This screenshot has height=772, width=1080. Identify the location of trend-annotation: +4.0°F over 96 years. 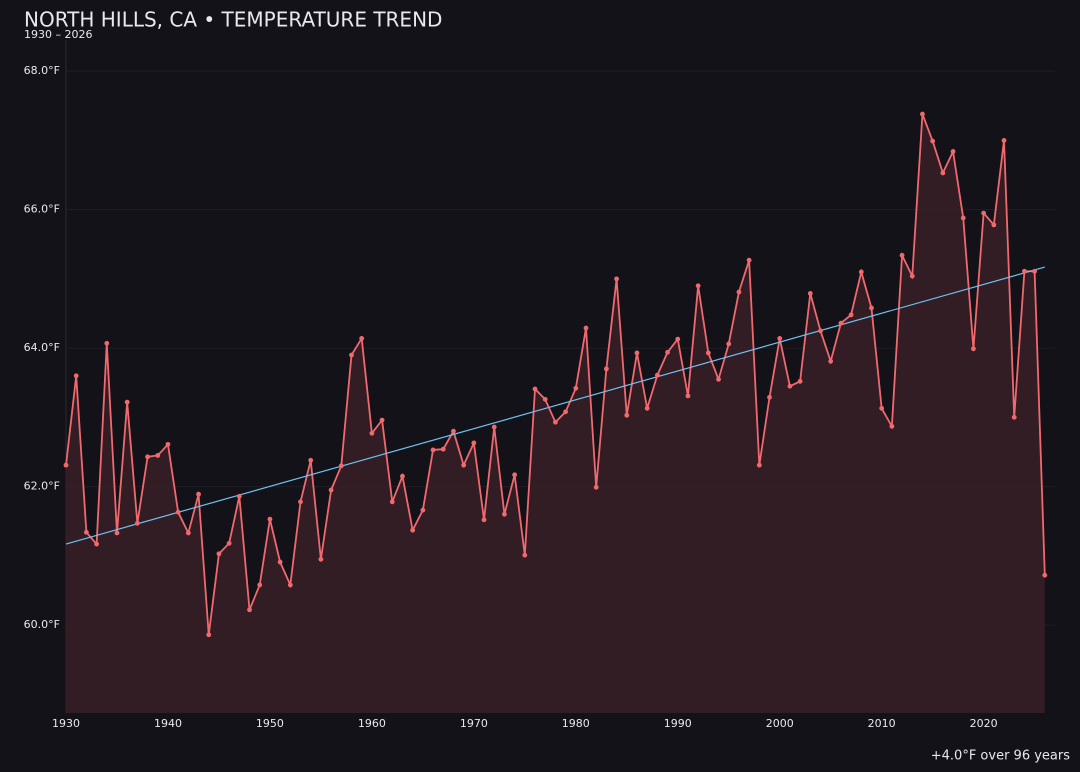
(1000, 756).